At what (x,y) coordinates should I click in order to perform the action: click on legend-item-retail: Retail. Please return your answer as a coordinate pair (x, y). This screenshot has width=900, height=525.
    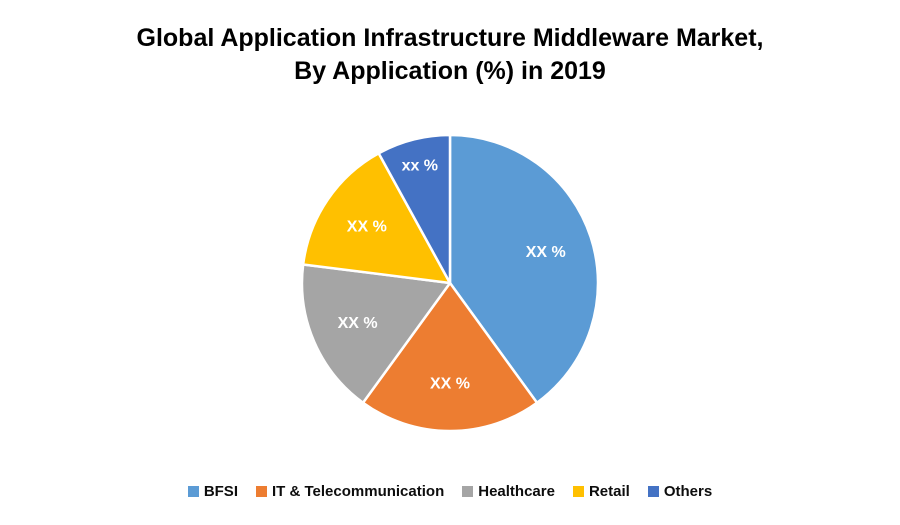
    Looking at the image, I should click on (601, 491).